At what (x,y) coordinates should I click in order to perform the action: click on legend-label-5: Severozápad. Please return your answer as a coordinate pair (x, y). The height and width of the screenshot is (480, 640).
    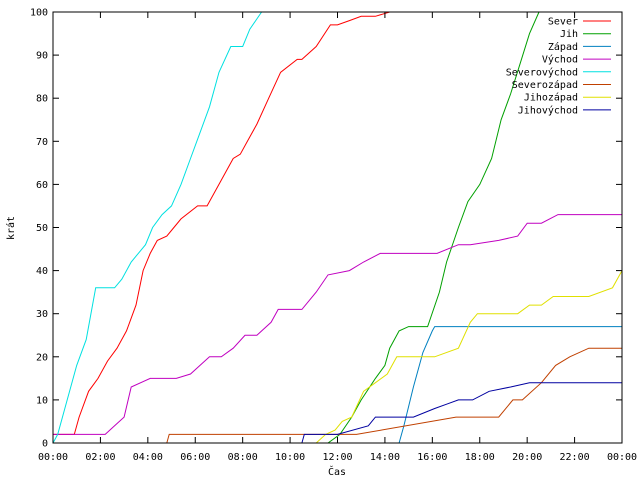
    Looking at the image, I should click on (545, 85).